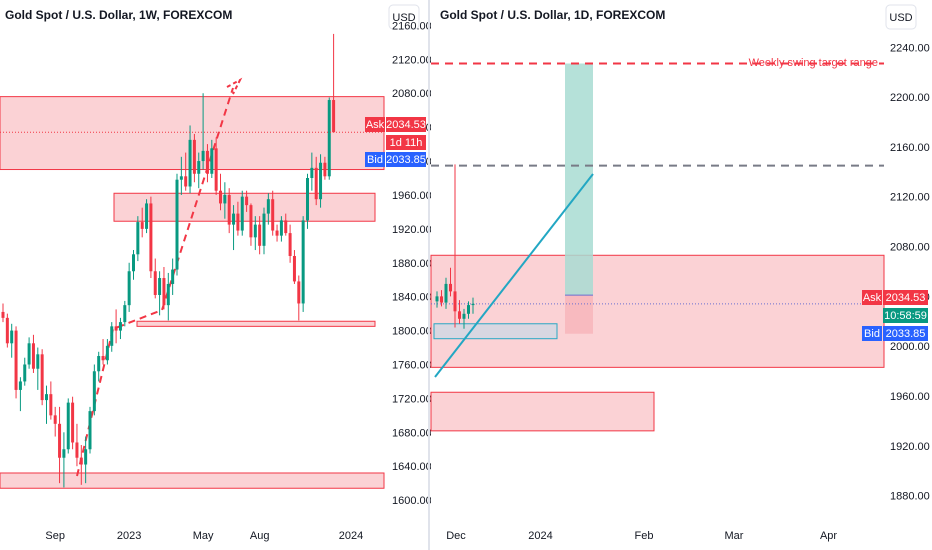  Describe the element at coordinates (895, 333) in the screenshot. I see `daily-bid-tag: Bid 2033.85` at that location.